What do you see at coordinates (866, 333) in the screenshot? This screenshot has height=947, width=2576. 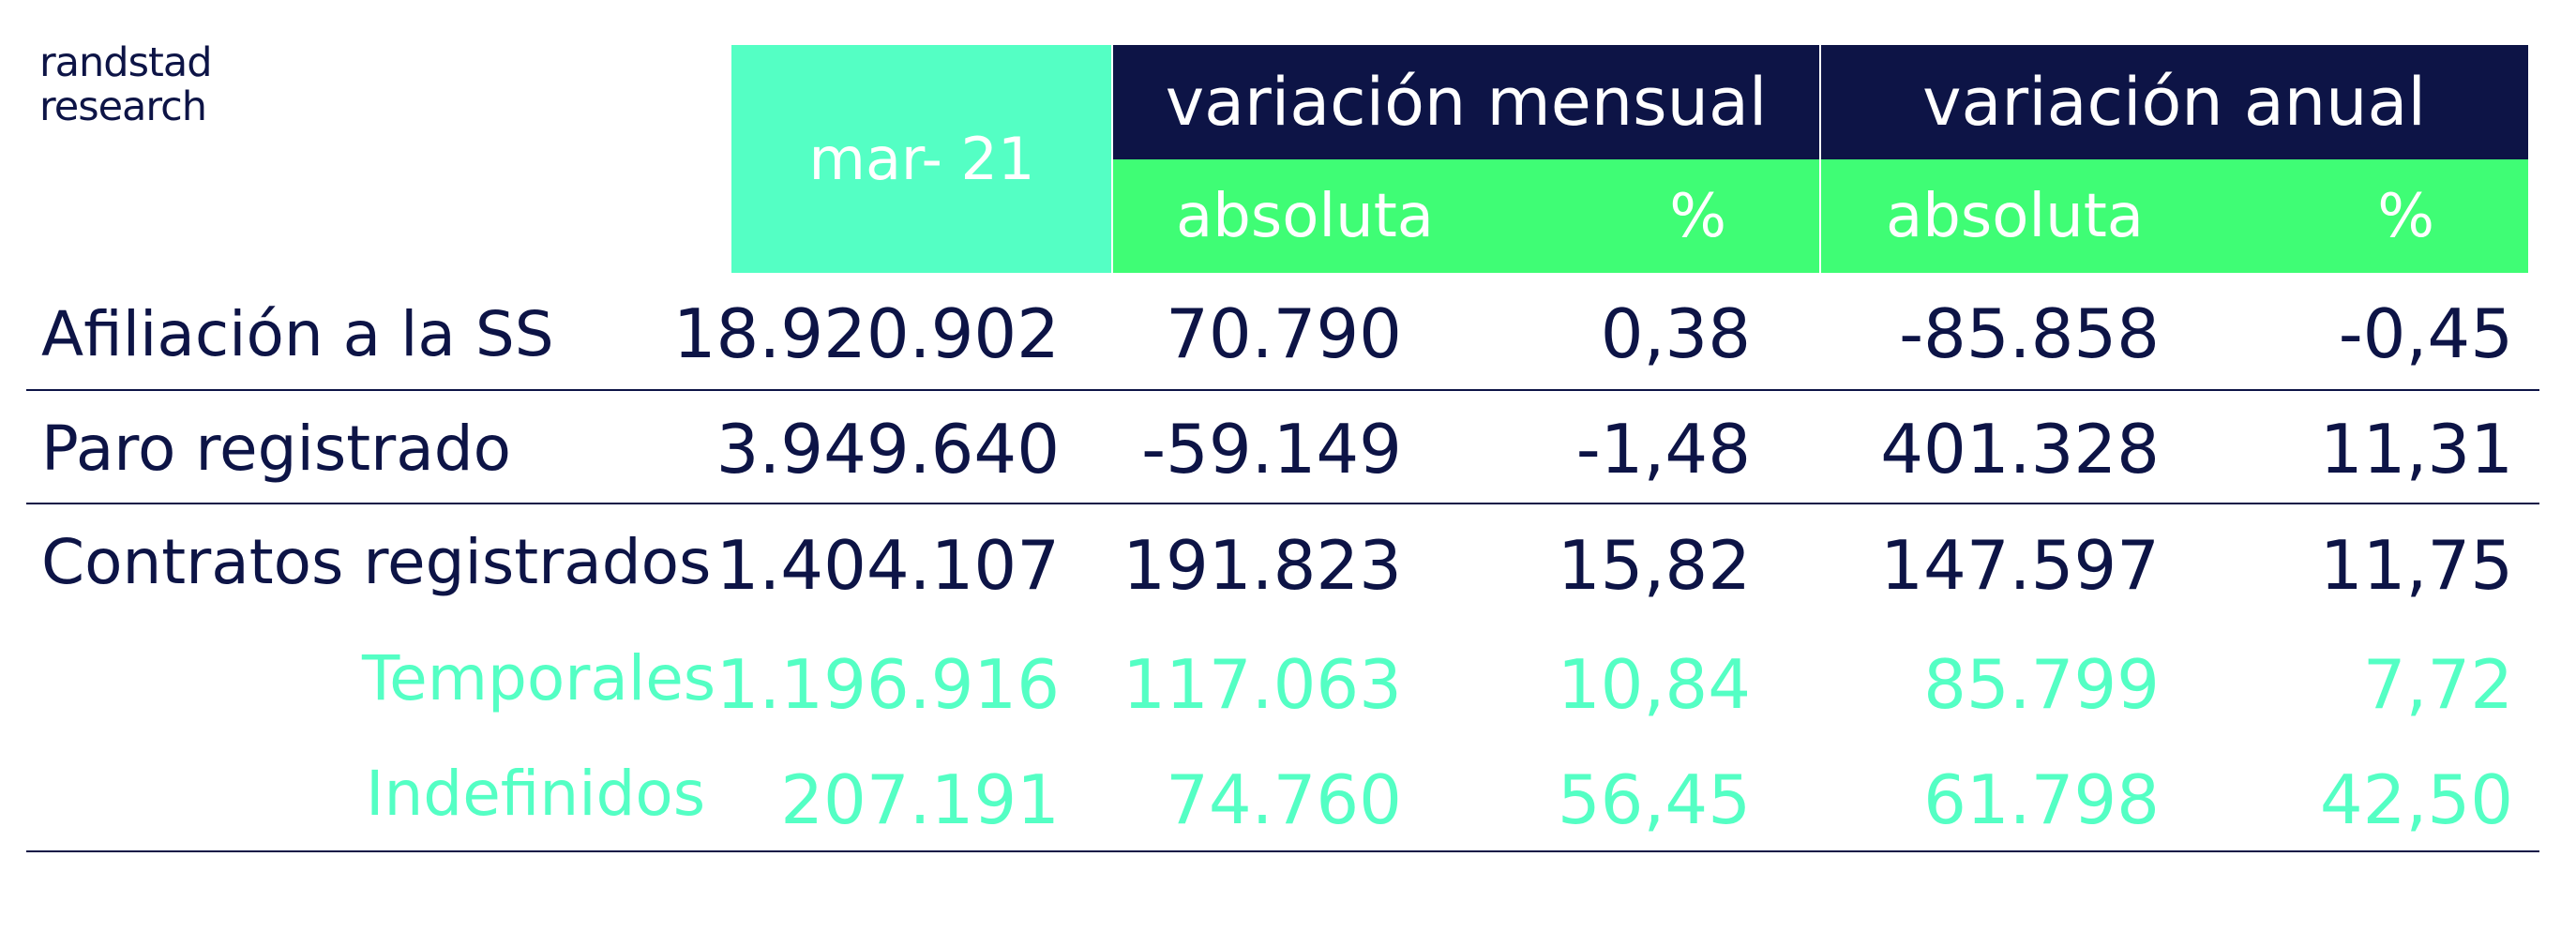 I see `cell-afiliacion-value: 18.920.902` at bounding box center [866, 333].